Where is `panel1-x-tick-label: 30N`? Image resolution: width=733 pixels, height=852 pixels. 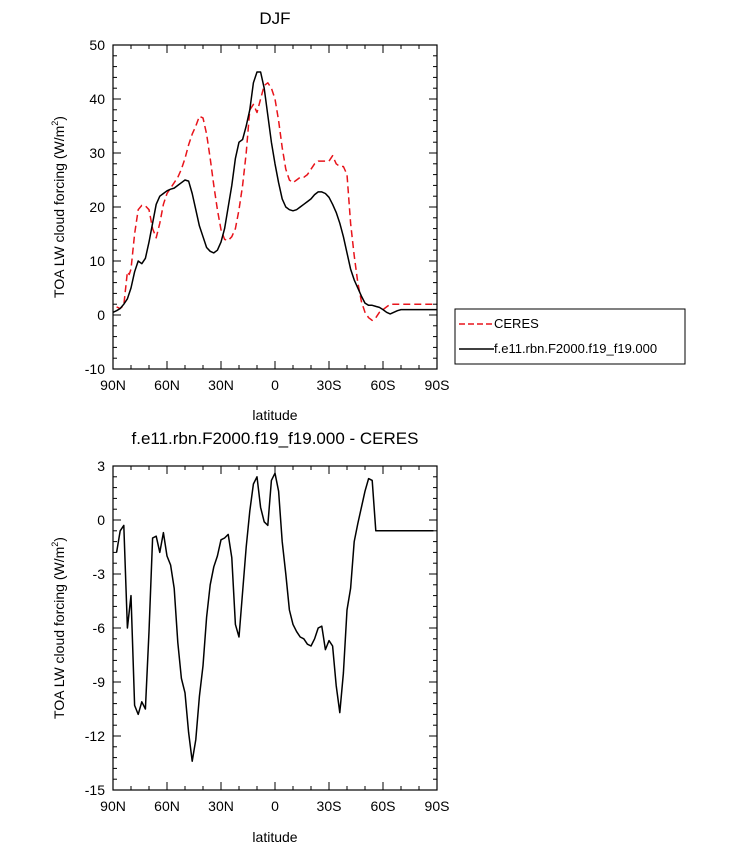
panel1-x-tick-label: 30N is located at coordinates (221, 385).